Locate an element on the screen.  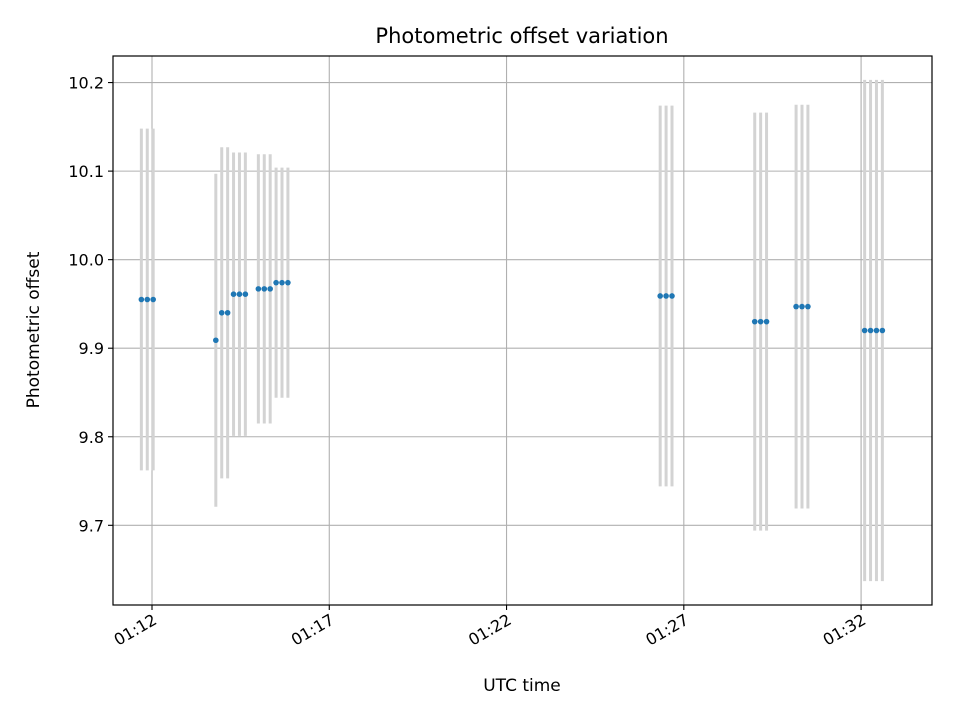
y-tick-label: 9.9 is located at coordinates (91, 348).